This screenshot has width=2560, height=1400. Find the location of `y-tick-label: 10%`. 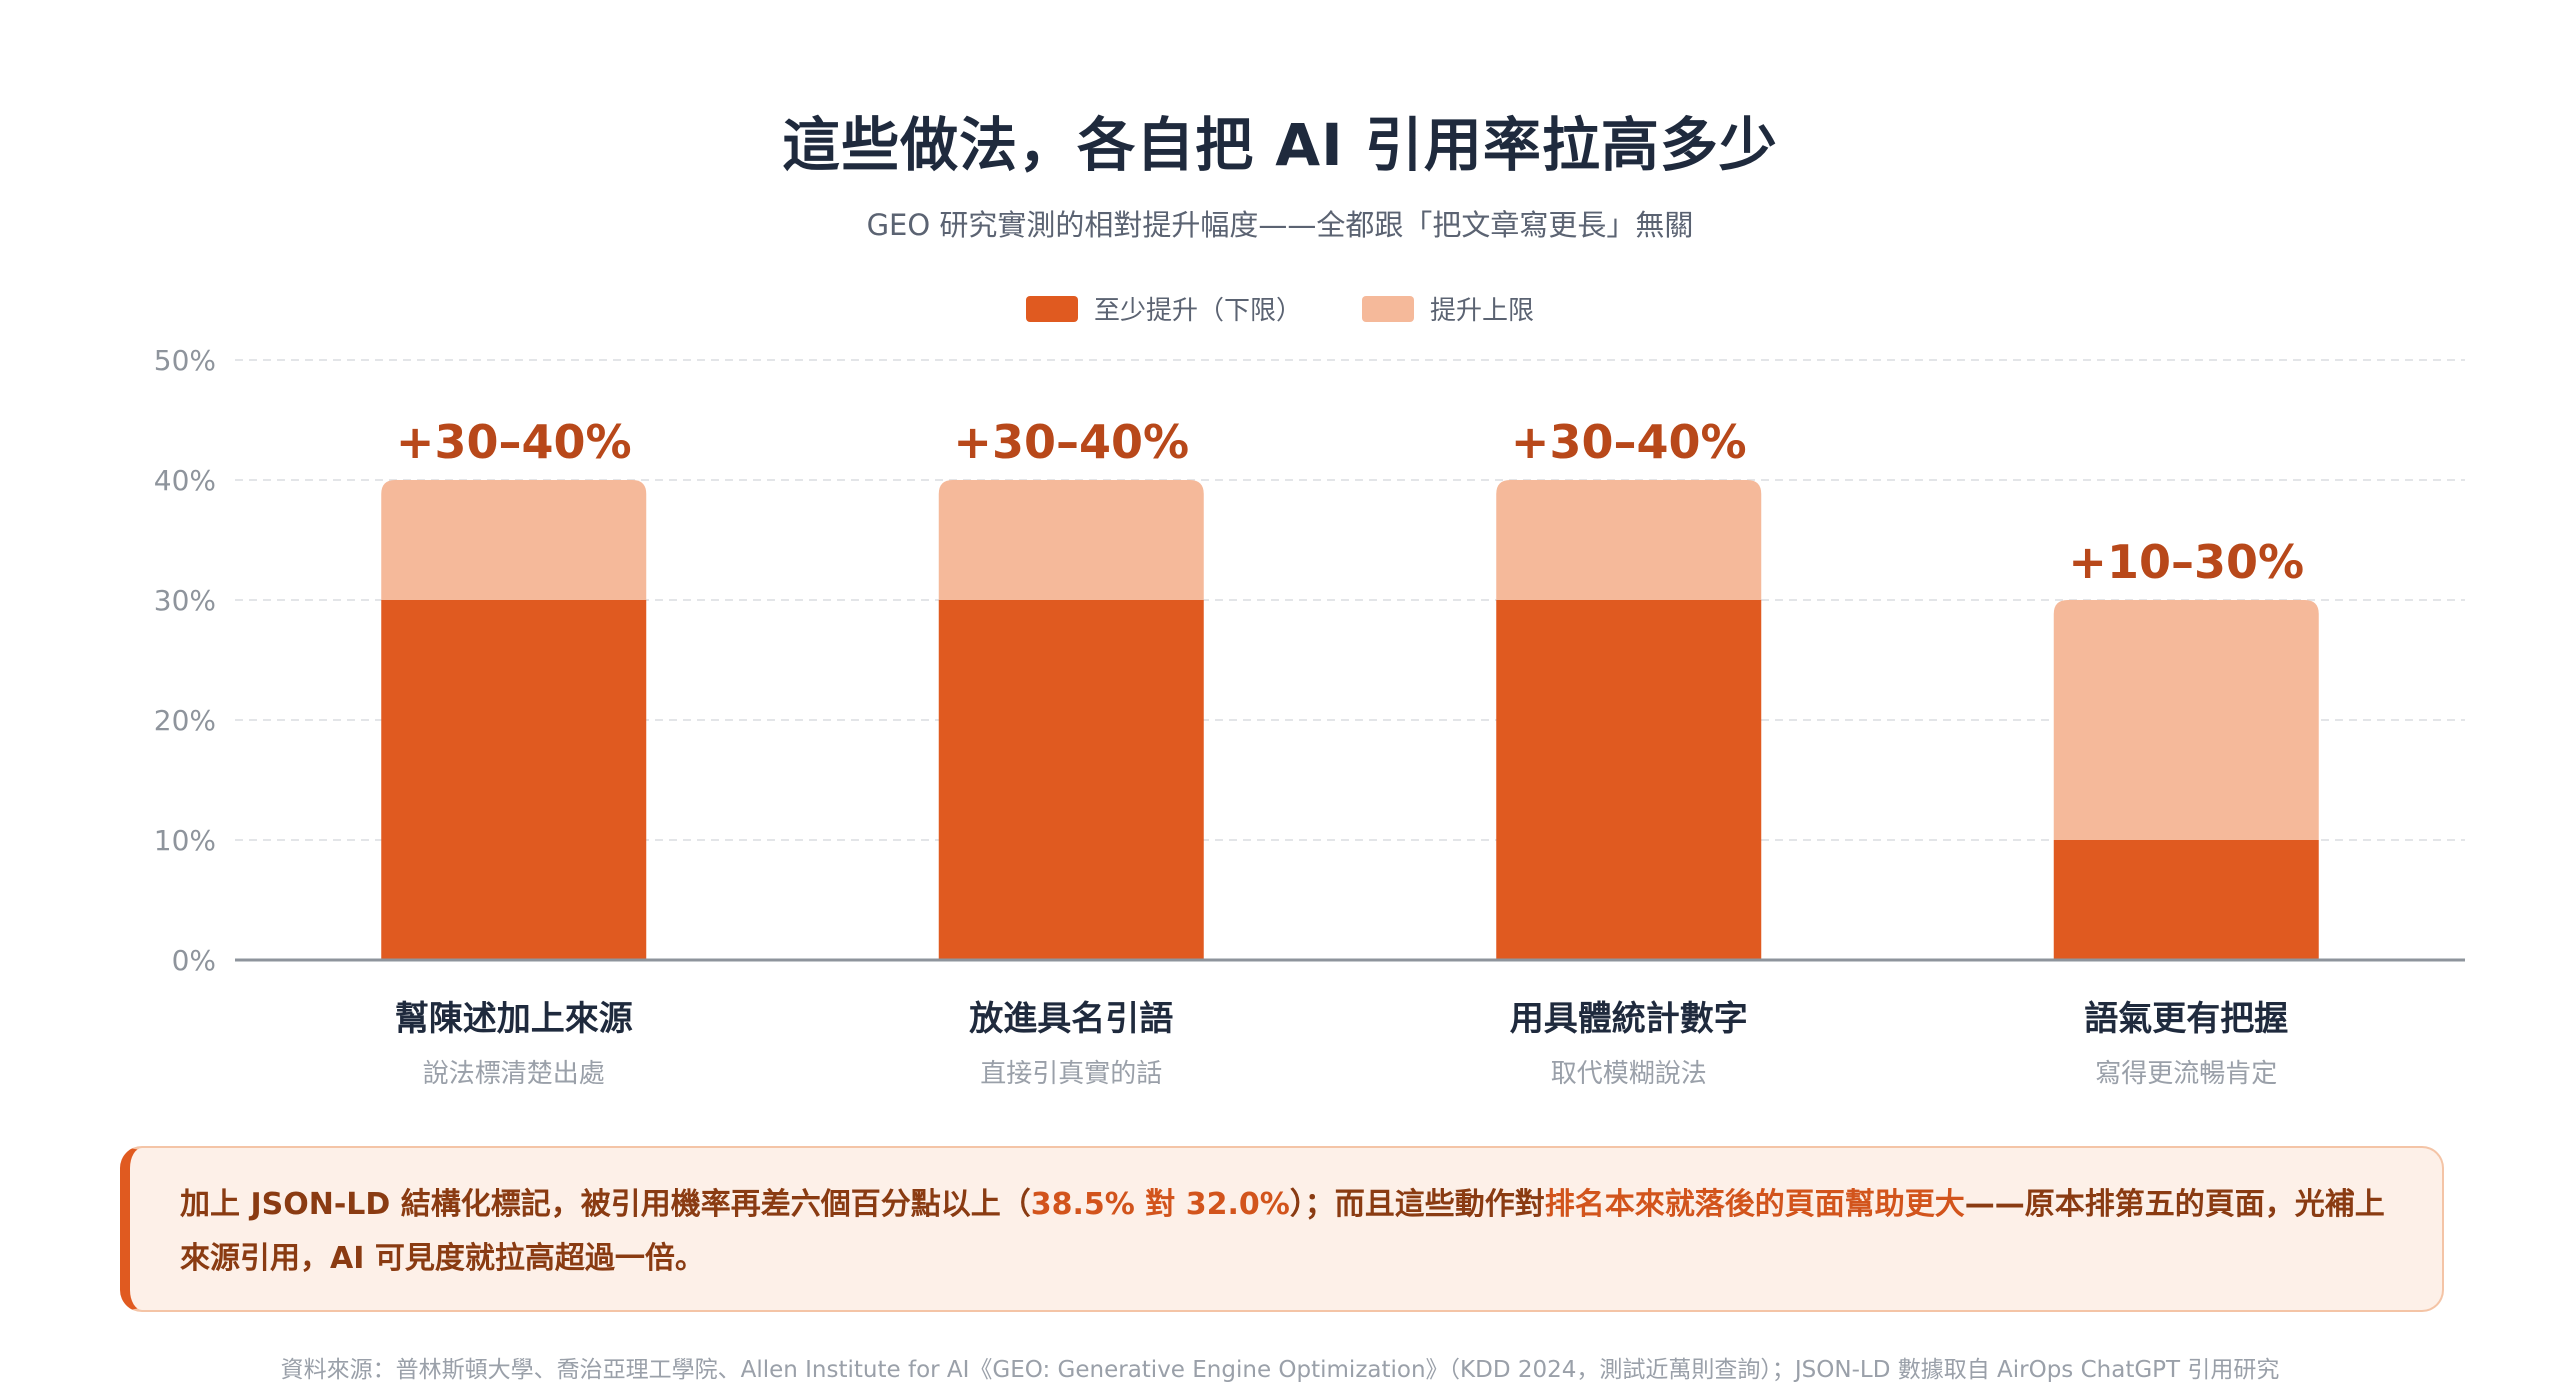

y-tick-label: 10% is located at coordinates (185, 840).